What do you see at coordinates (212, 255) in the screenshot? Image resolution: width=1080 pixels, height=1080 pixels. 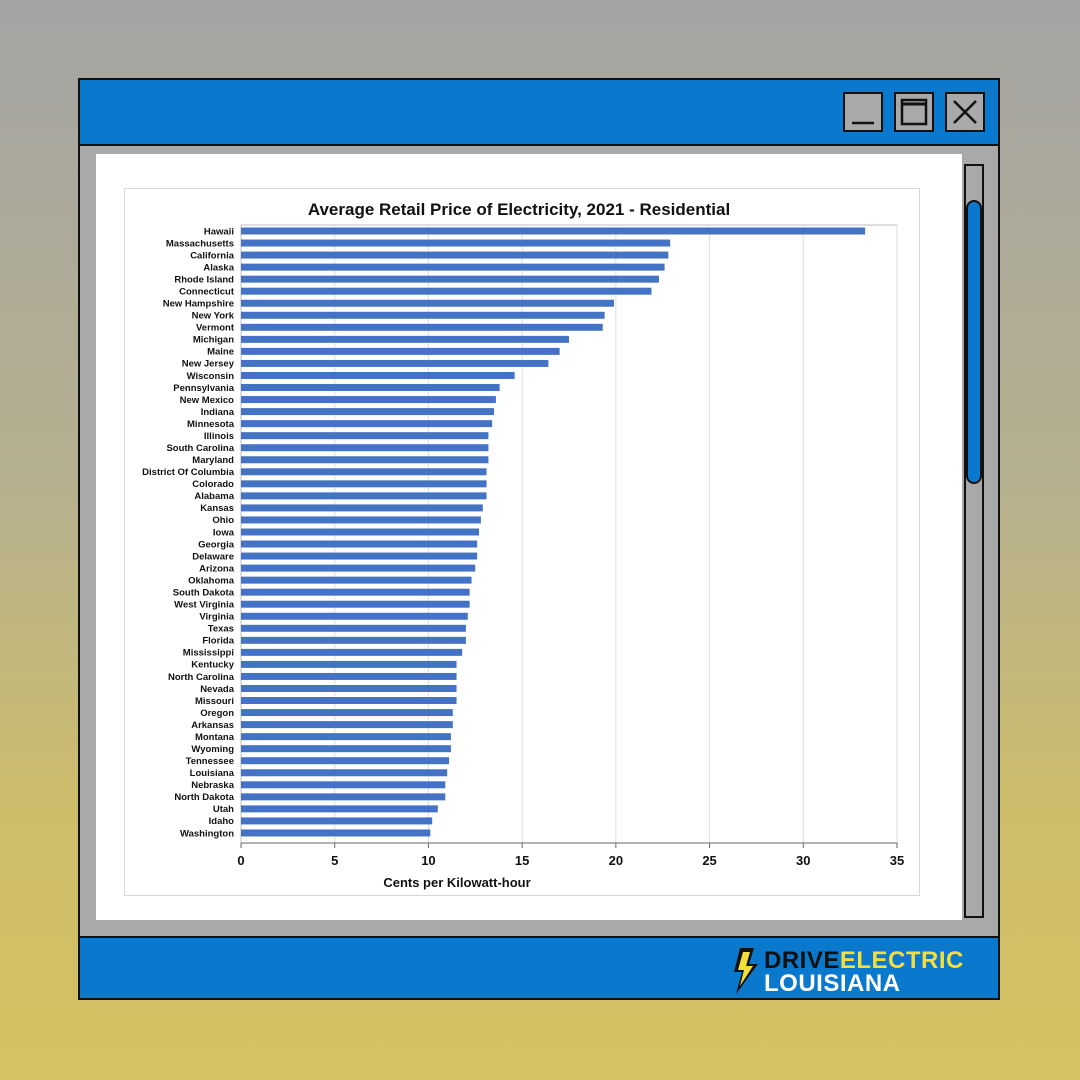 I see `category-label: California` at bounding box center [212, 255].